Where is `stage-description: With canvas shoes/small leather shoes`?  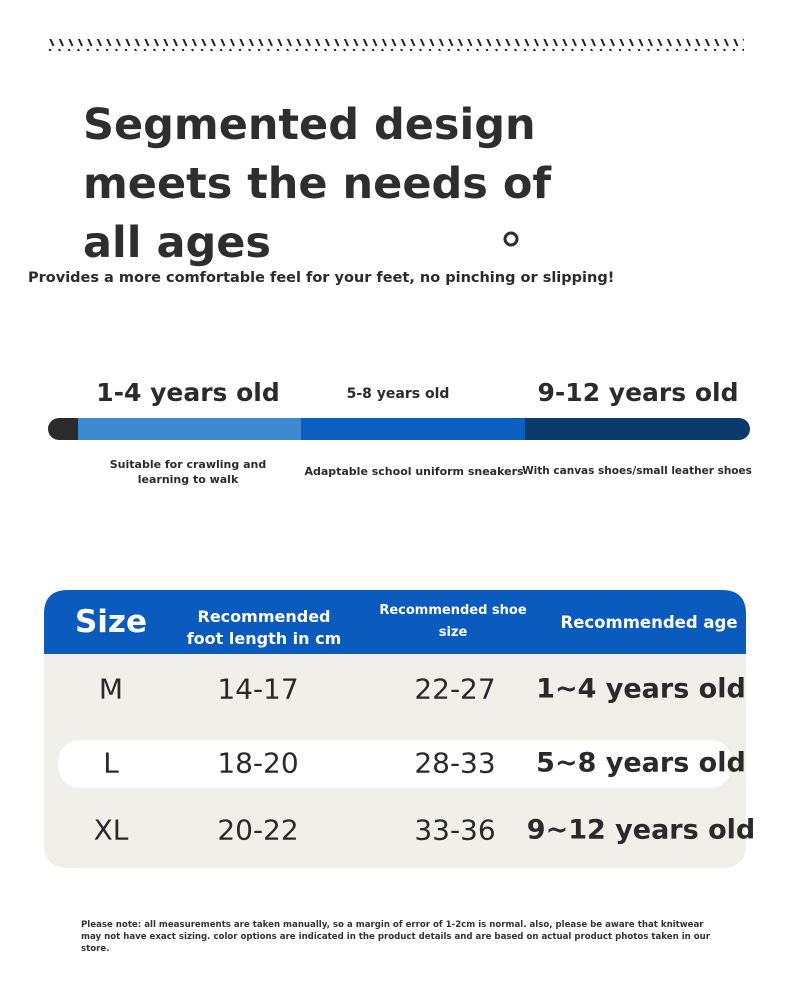 stage-description: With canvas shoes/small leather shoes is located at coordinates (637, 471).